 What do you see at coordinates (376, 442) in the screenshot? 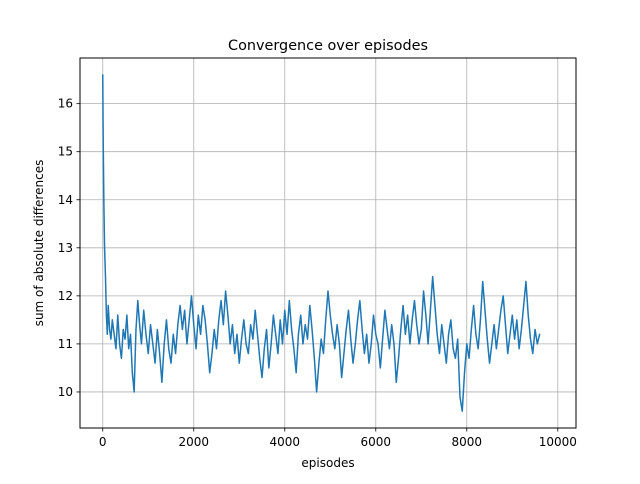
I see `x-tick-label: 6000` at bounding box center [376, 442].